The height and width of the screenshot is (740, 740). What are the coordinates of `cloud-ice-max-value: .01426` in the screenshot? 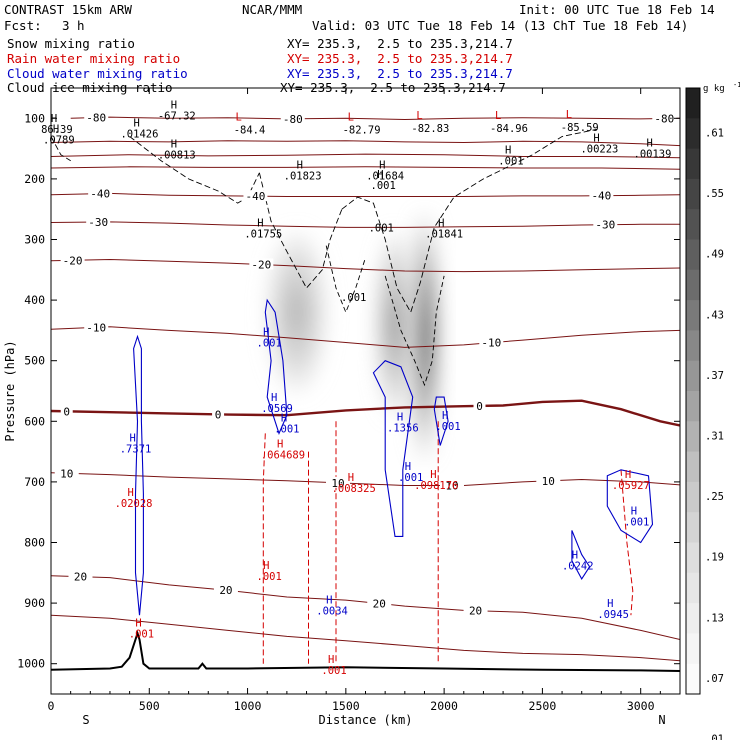 It's located at (139, 134).